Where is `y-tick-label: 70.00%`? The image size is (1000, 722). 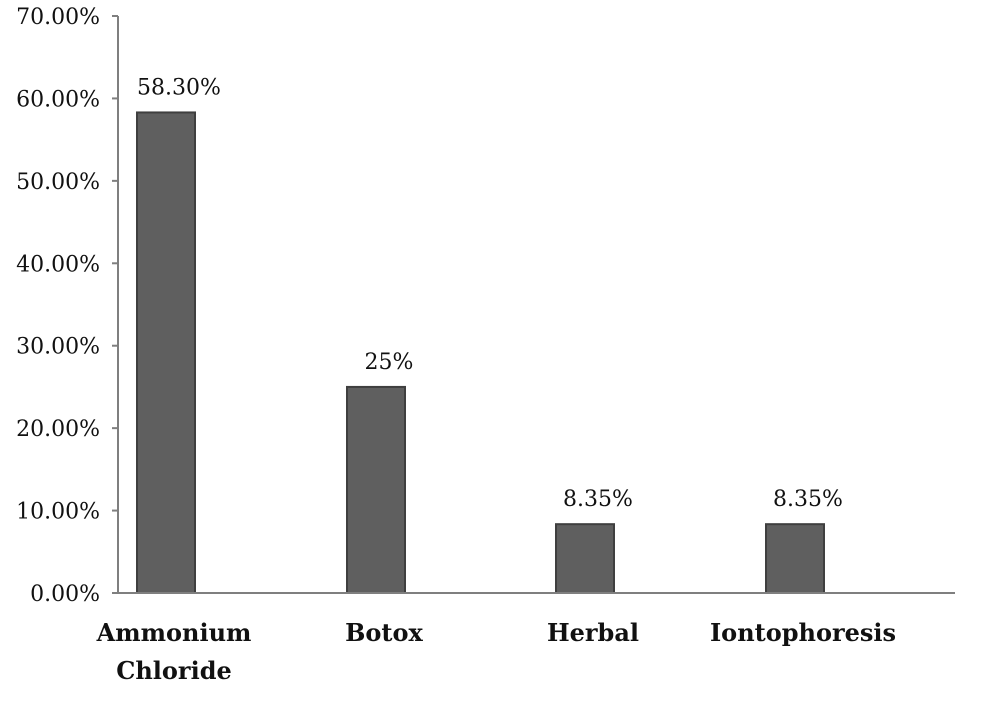 y-tick-label: 70.00% is located at coordinates (58, 17).